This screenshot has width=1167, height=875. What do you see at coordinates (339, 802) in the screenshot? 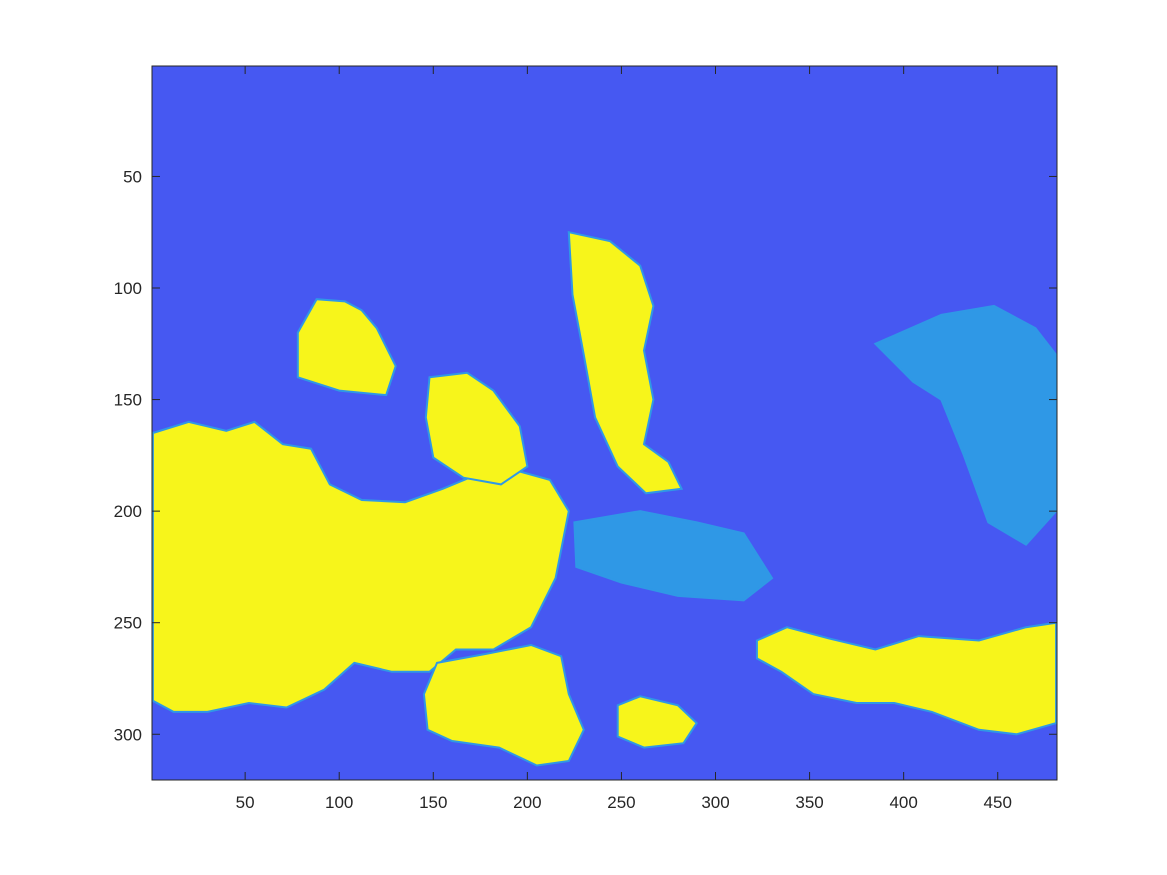
I see `x-tick-label: 100` at bounding box center [339, 802].